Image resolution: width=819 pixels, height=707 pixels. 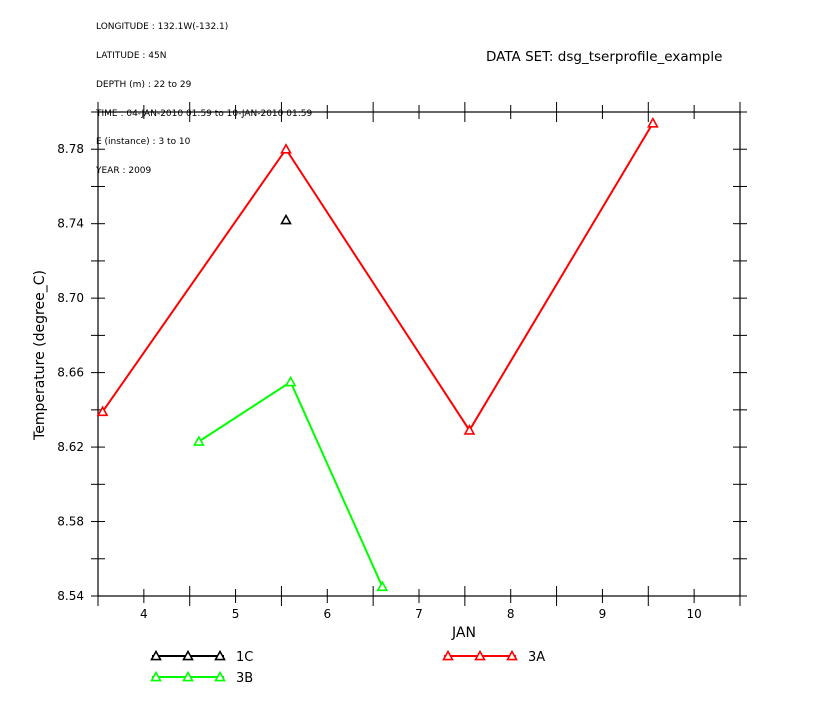 I want to click on series-1c, so click(x=286, y=219).